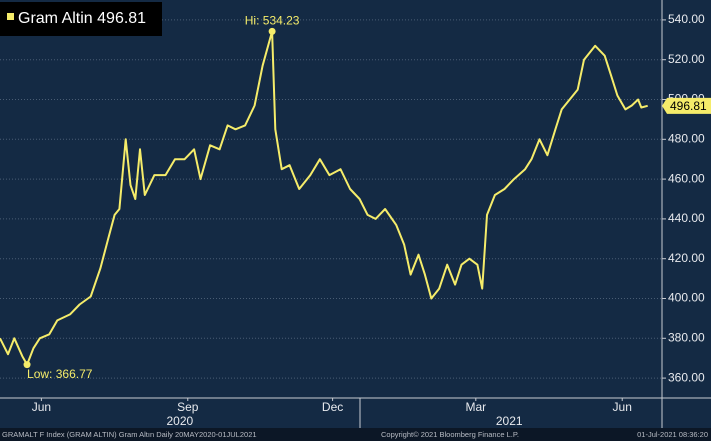 Image resolution: width=711 pixels, height=441 pixels. Describe the element at coordinates (686, 258) in the screenshot. I see `y-tick-label: 420.00` at that location.